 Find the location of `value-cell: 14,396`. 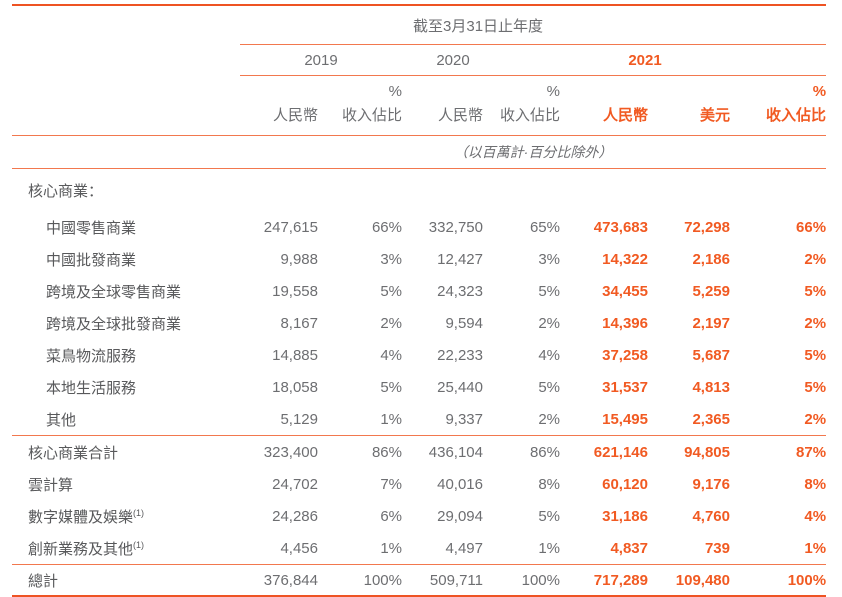

value-cell: 14,396 is located at coordinates (625, 323).